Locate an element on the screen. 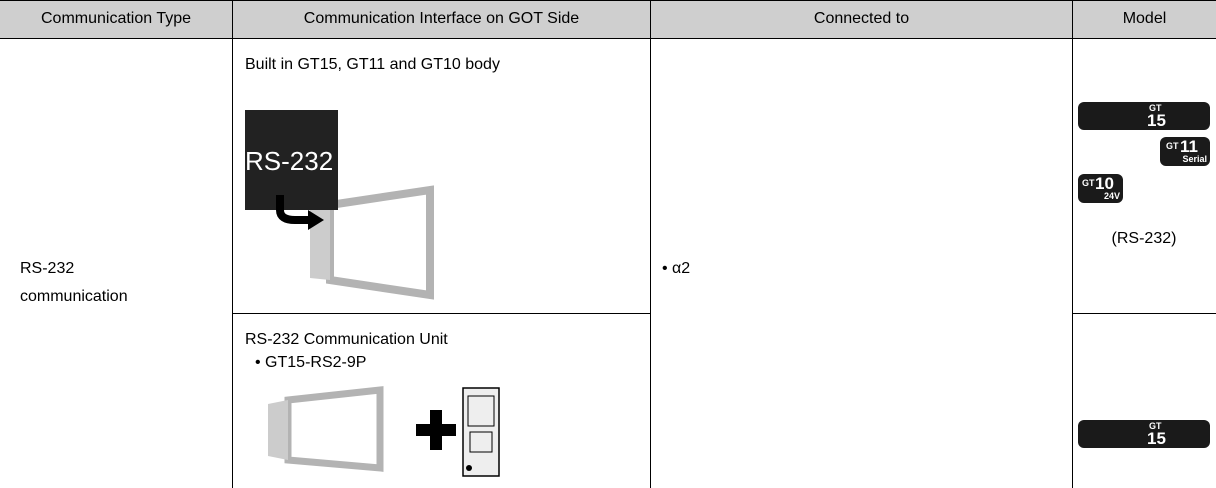 This screenshot has height=488, width=1216. cell-text: (RS-232) is located at coordinates (1144, 238).